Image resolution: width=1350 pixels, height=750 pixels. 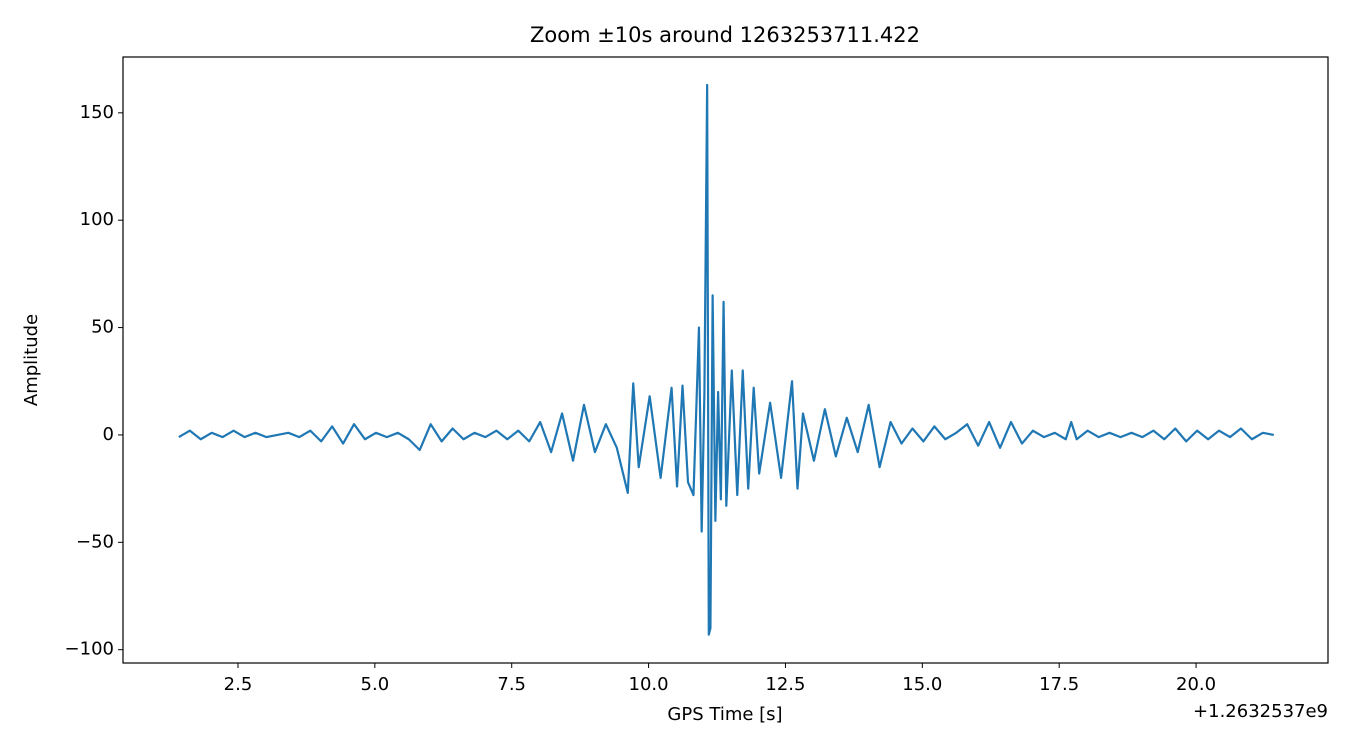 What do you see at coordinates (724, 714) in the screenshot?
I see `x-axis-label: GPS Time [s]` at bounding box center [724, 714].